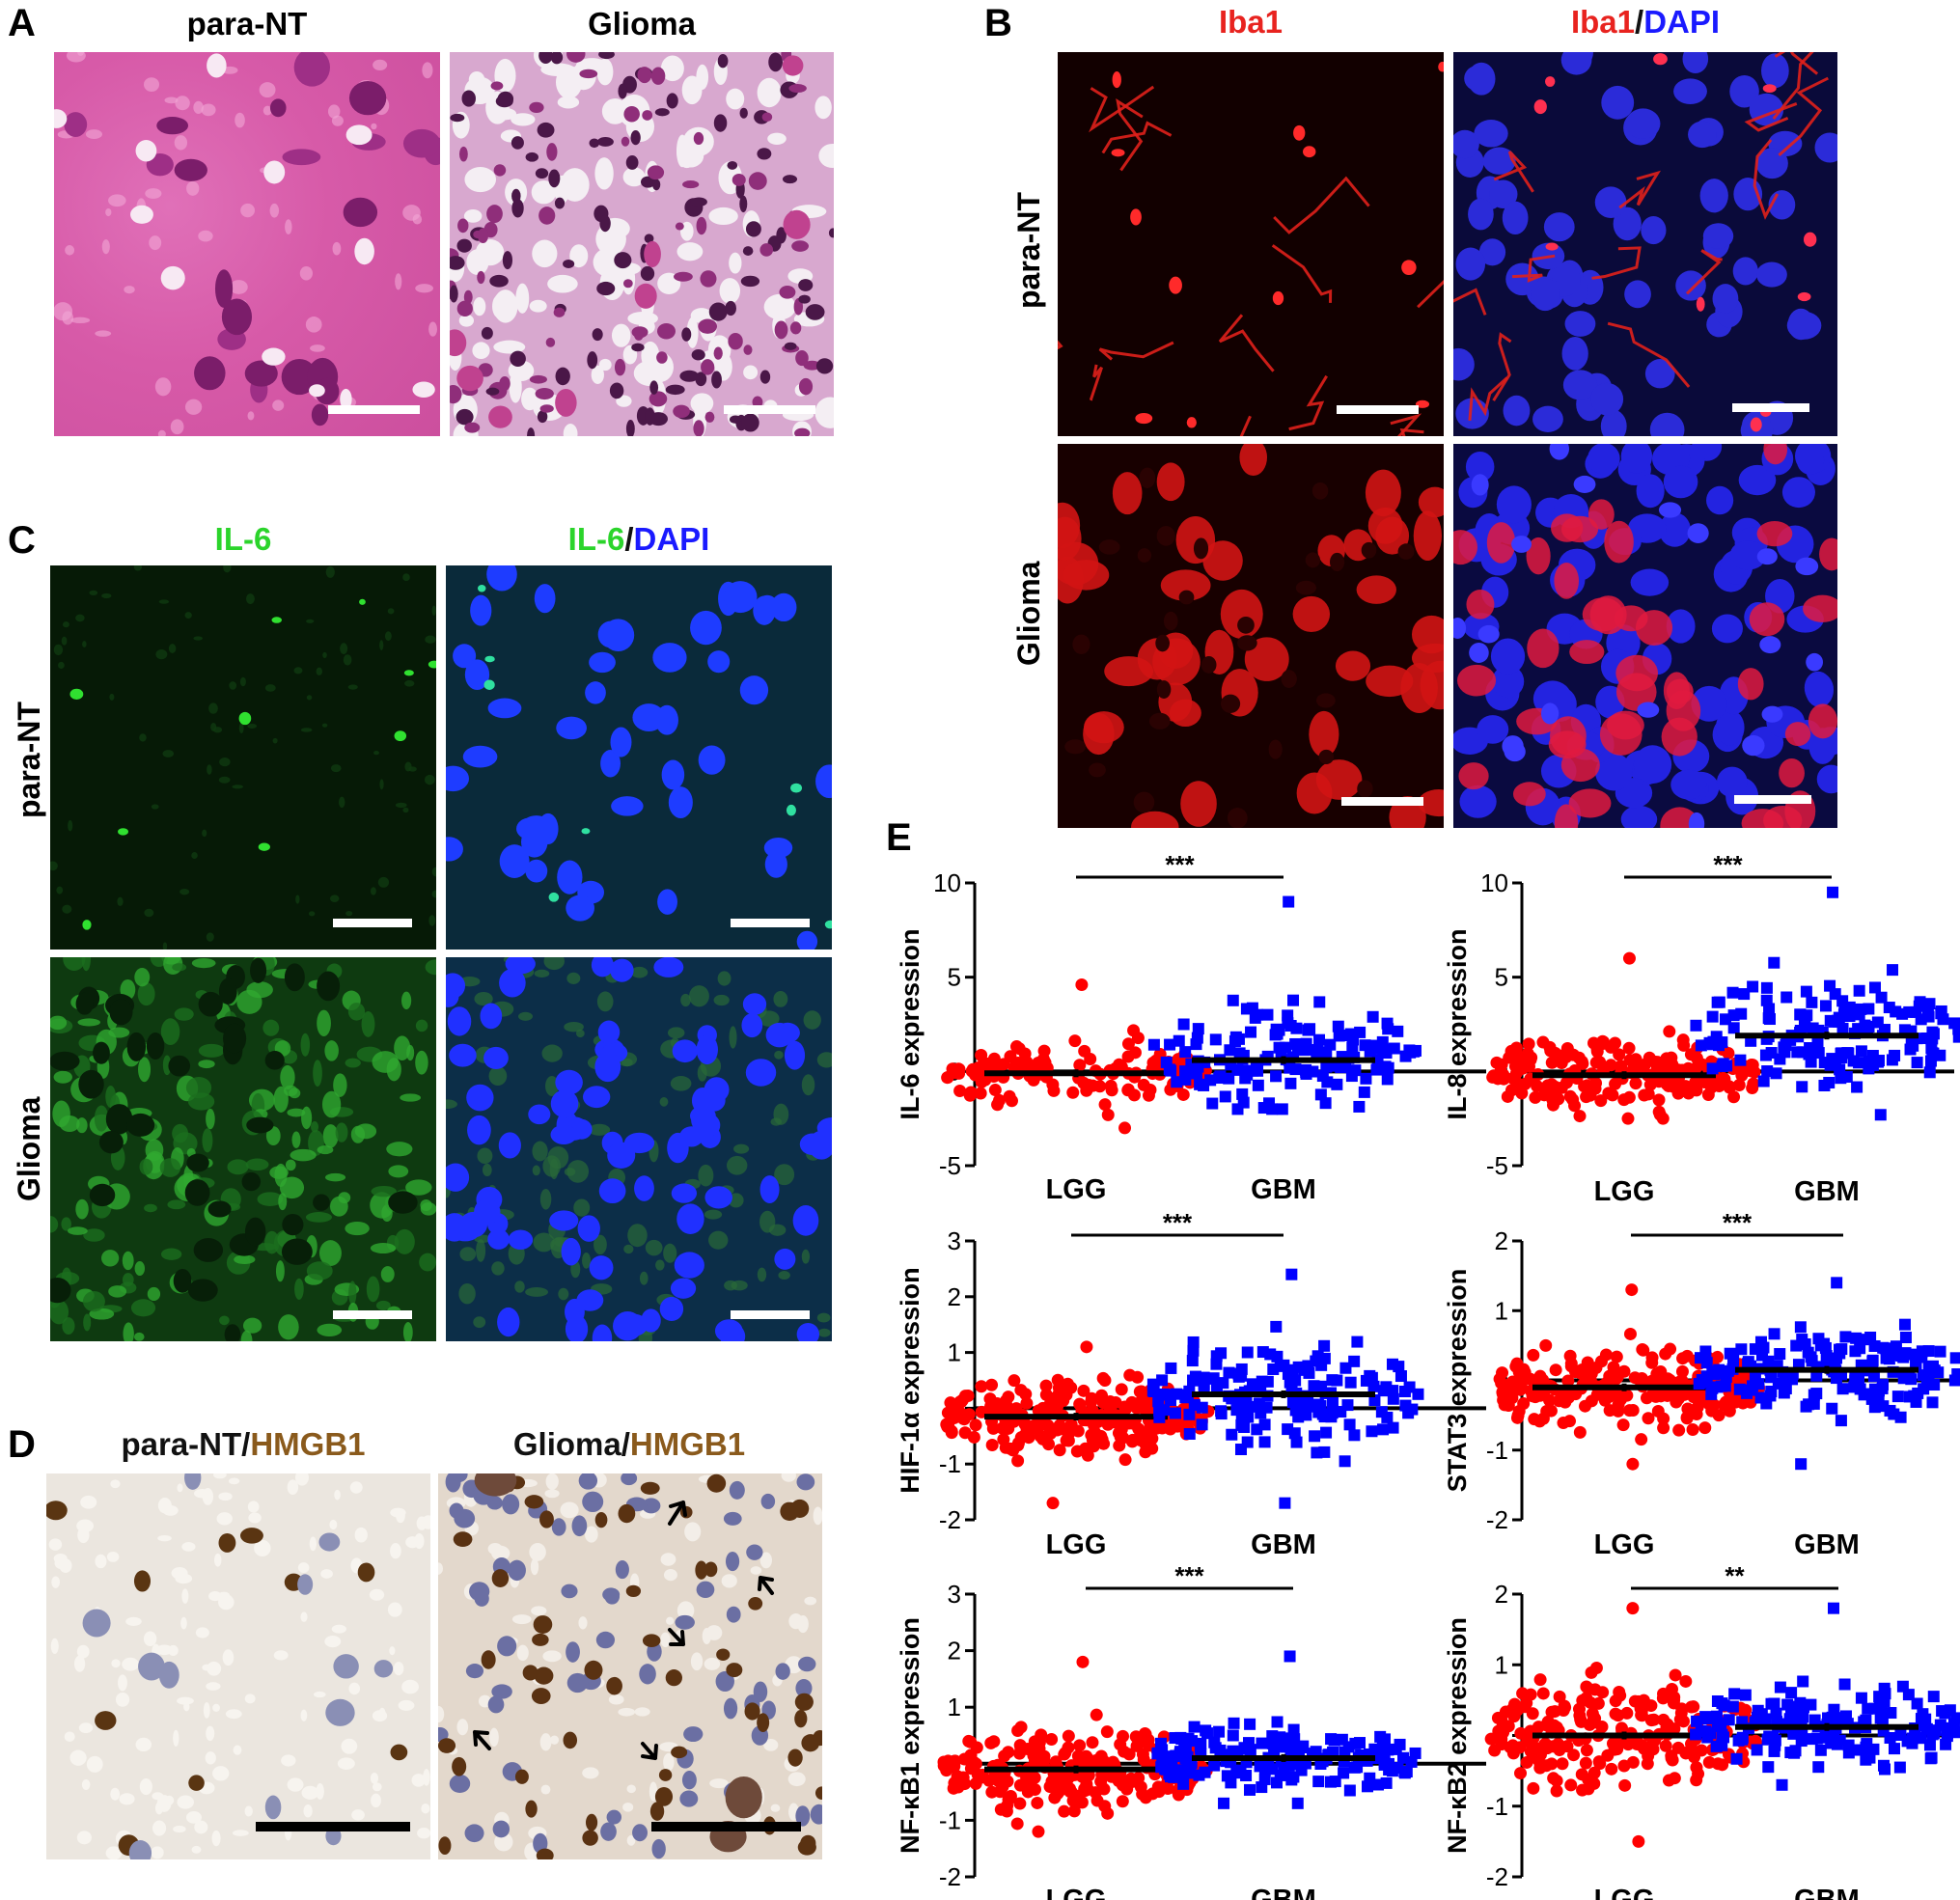 The height and width of the screenshot is (1900, 1960). Describe the element at coordinates (629, 1445) in the screenshot. I see `panel-d-title-glioma: Glioma/HMGB1` at that location.